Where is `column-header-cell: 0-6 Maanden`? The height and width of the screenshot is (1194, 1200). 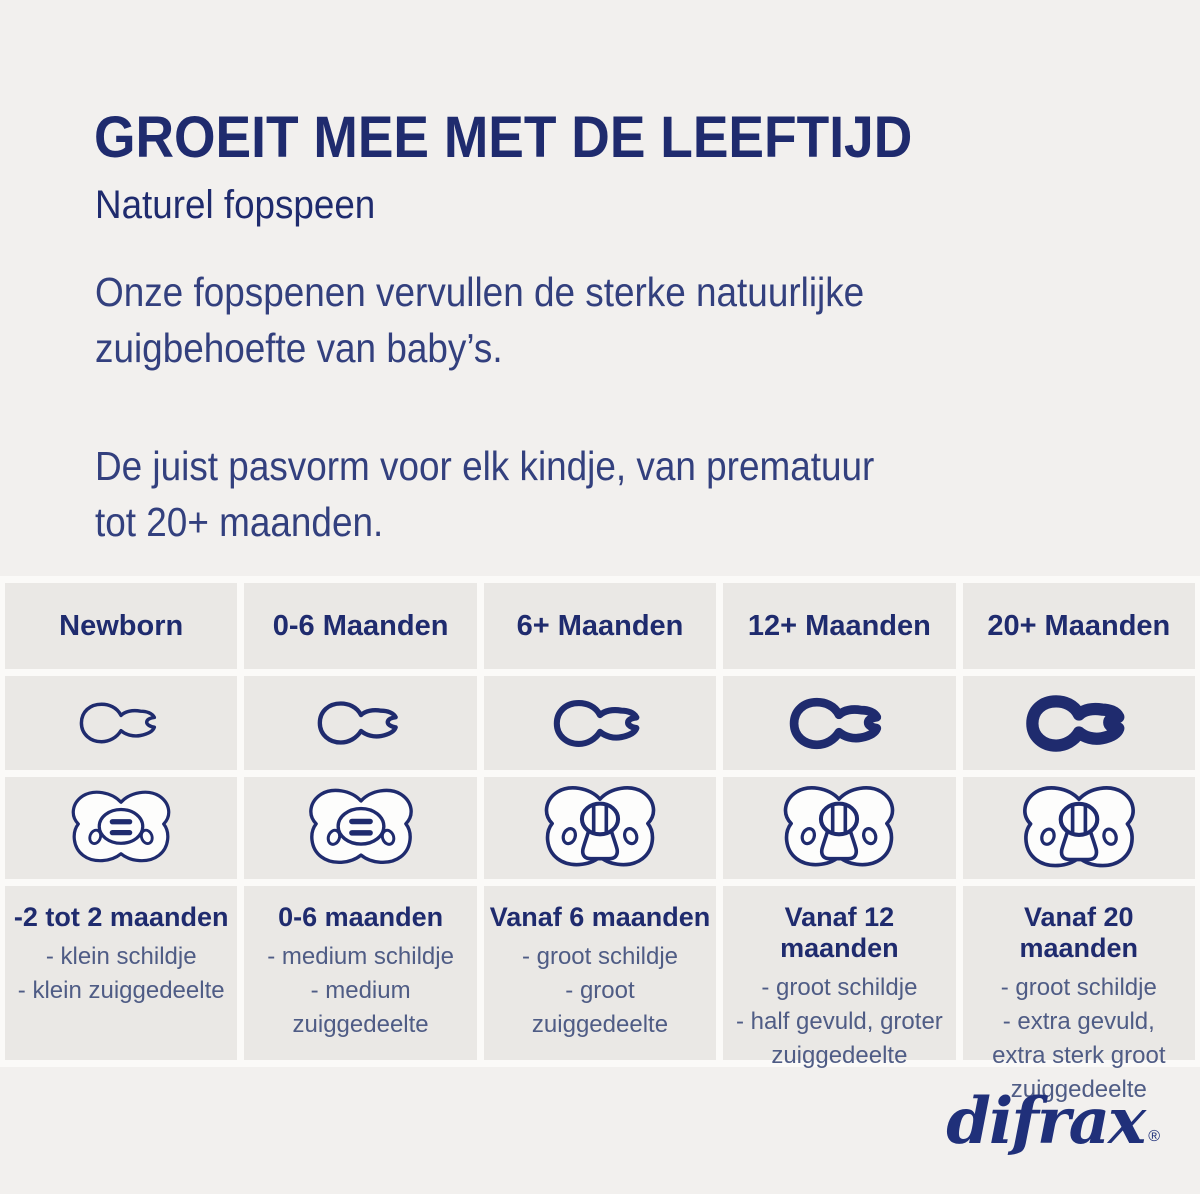
column-header-cell: 0-6 Maanden is located at coordinates (360, 626).